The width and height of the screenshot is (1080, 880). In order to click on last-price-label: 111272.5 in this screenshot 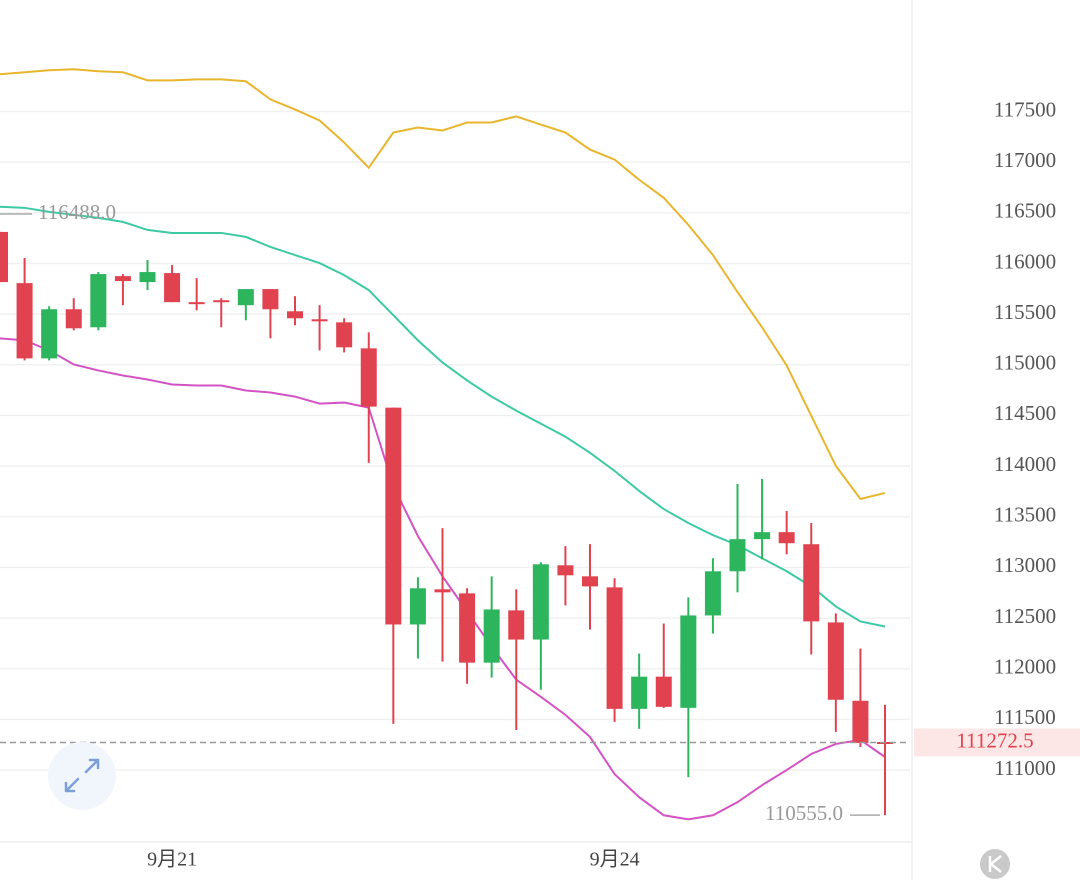, I will do `click(994, 740)`.